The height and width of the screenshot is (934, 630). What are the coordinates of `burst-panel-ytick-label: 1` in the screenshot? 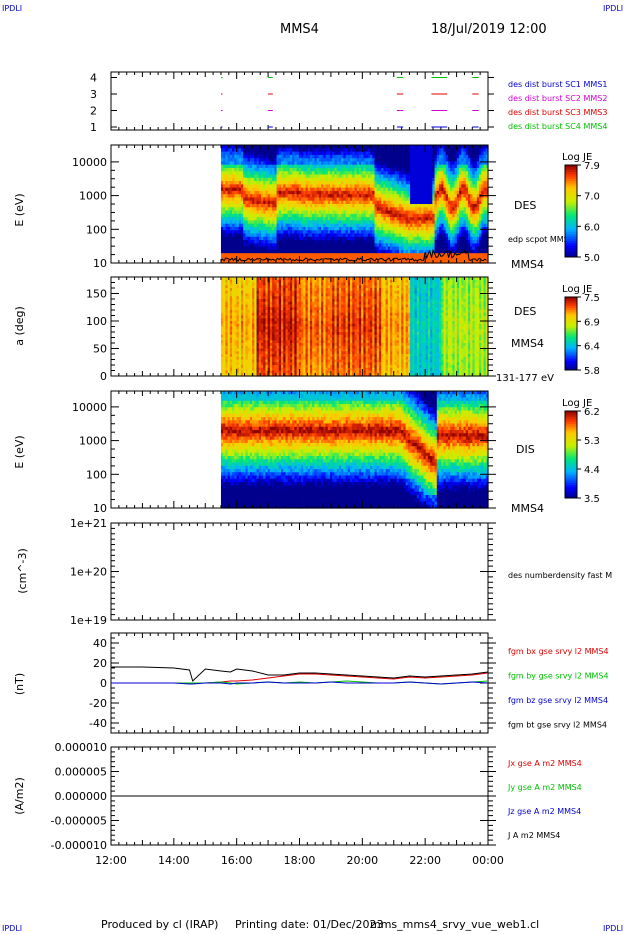 It's located at (93, 127).